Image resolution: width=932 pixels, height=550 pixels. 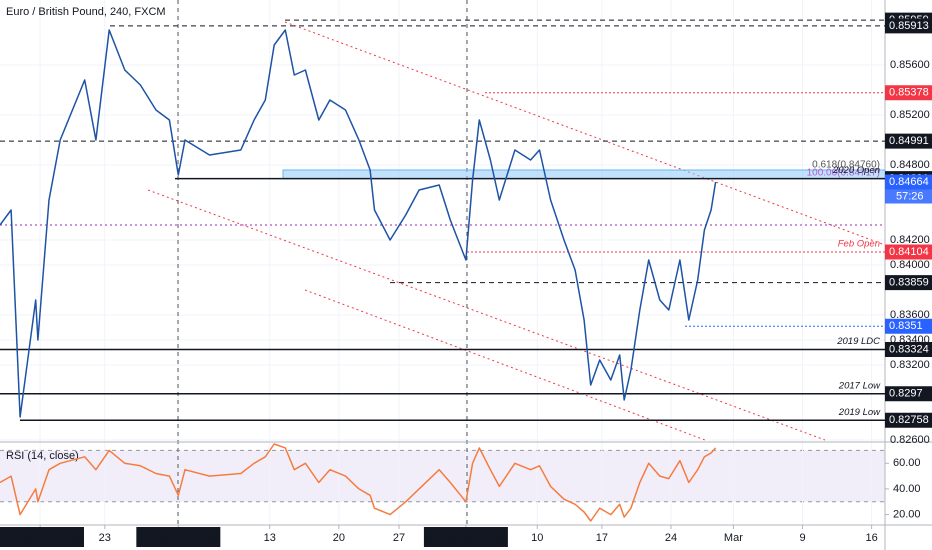 What do you see at coordinates (910, 315) in the screenshot?
I see `y-tick-label: 0.83600` at bounding box center [910, 315].